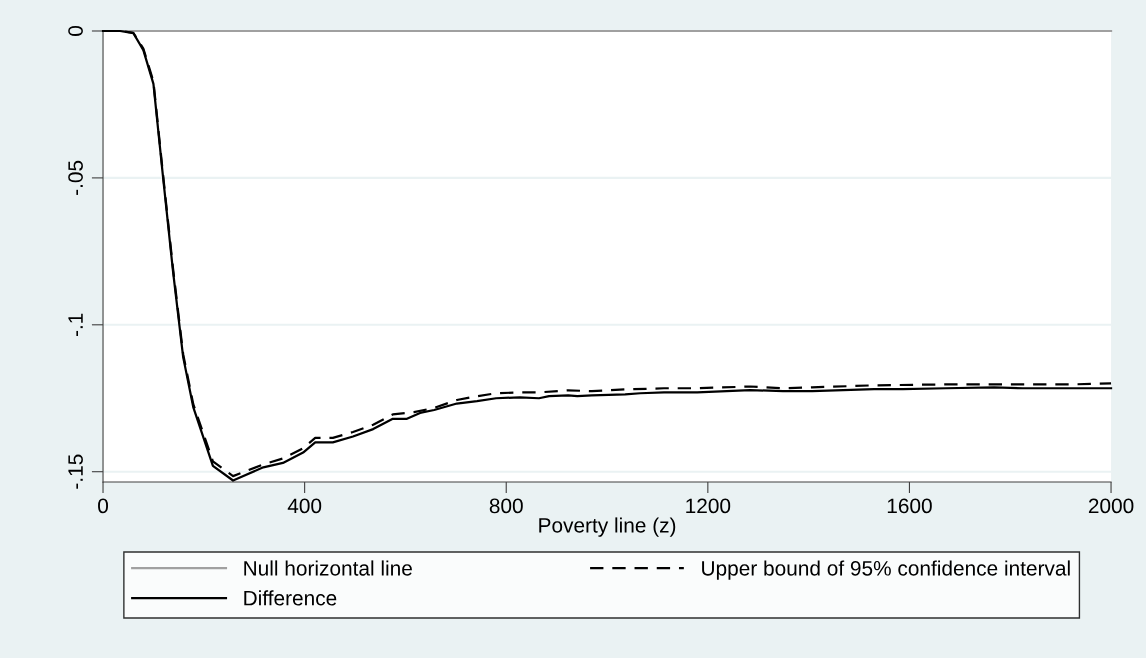  What do you see at coordinates (75, 325) in the screenshot?
I see `y-tick-label: -.1` at bounding box center [75, 325].